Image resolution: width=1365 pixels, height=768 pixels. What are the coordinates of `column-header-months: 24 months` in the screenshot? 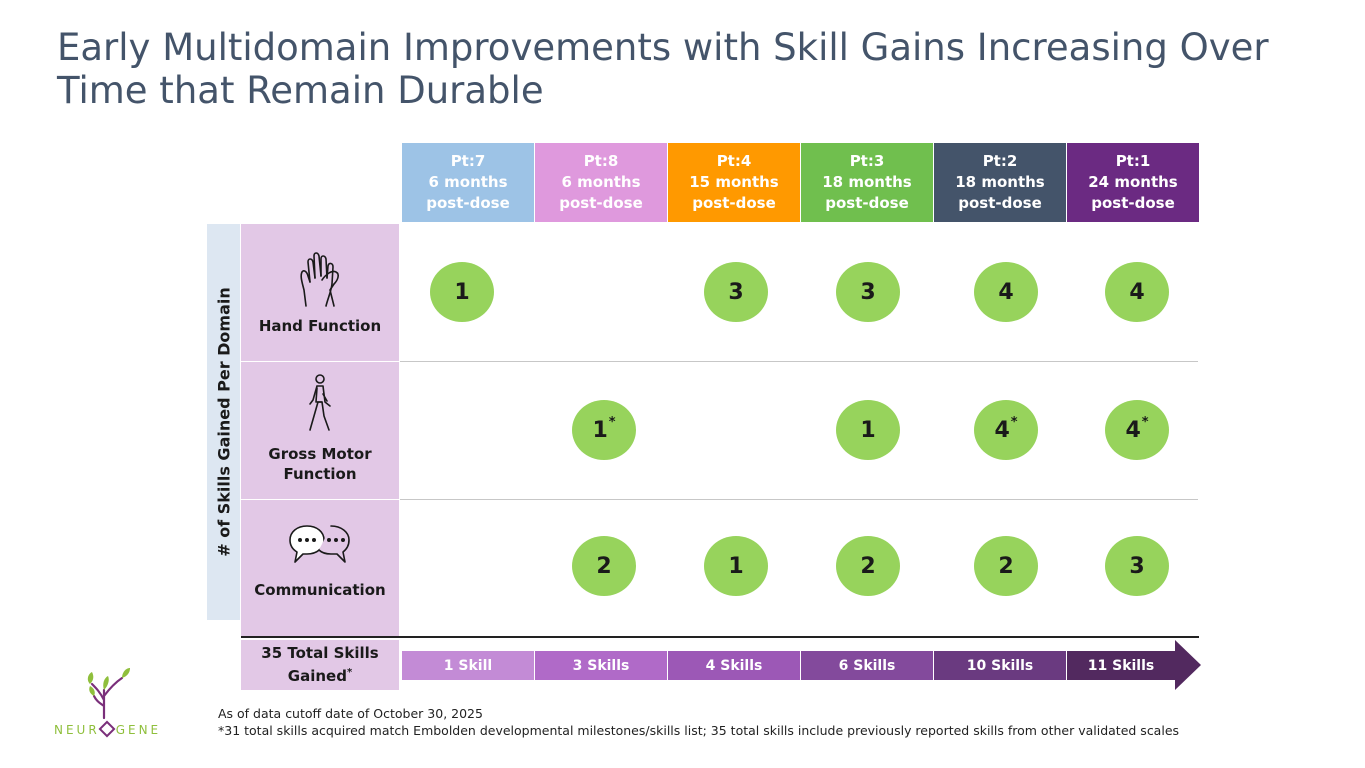 It's located at (1133, 182).